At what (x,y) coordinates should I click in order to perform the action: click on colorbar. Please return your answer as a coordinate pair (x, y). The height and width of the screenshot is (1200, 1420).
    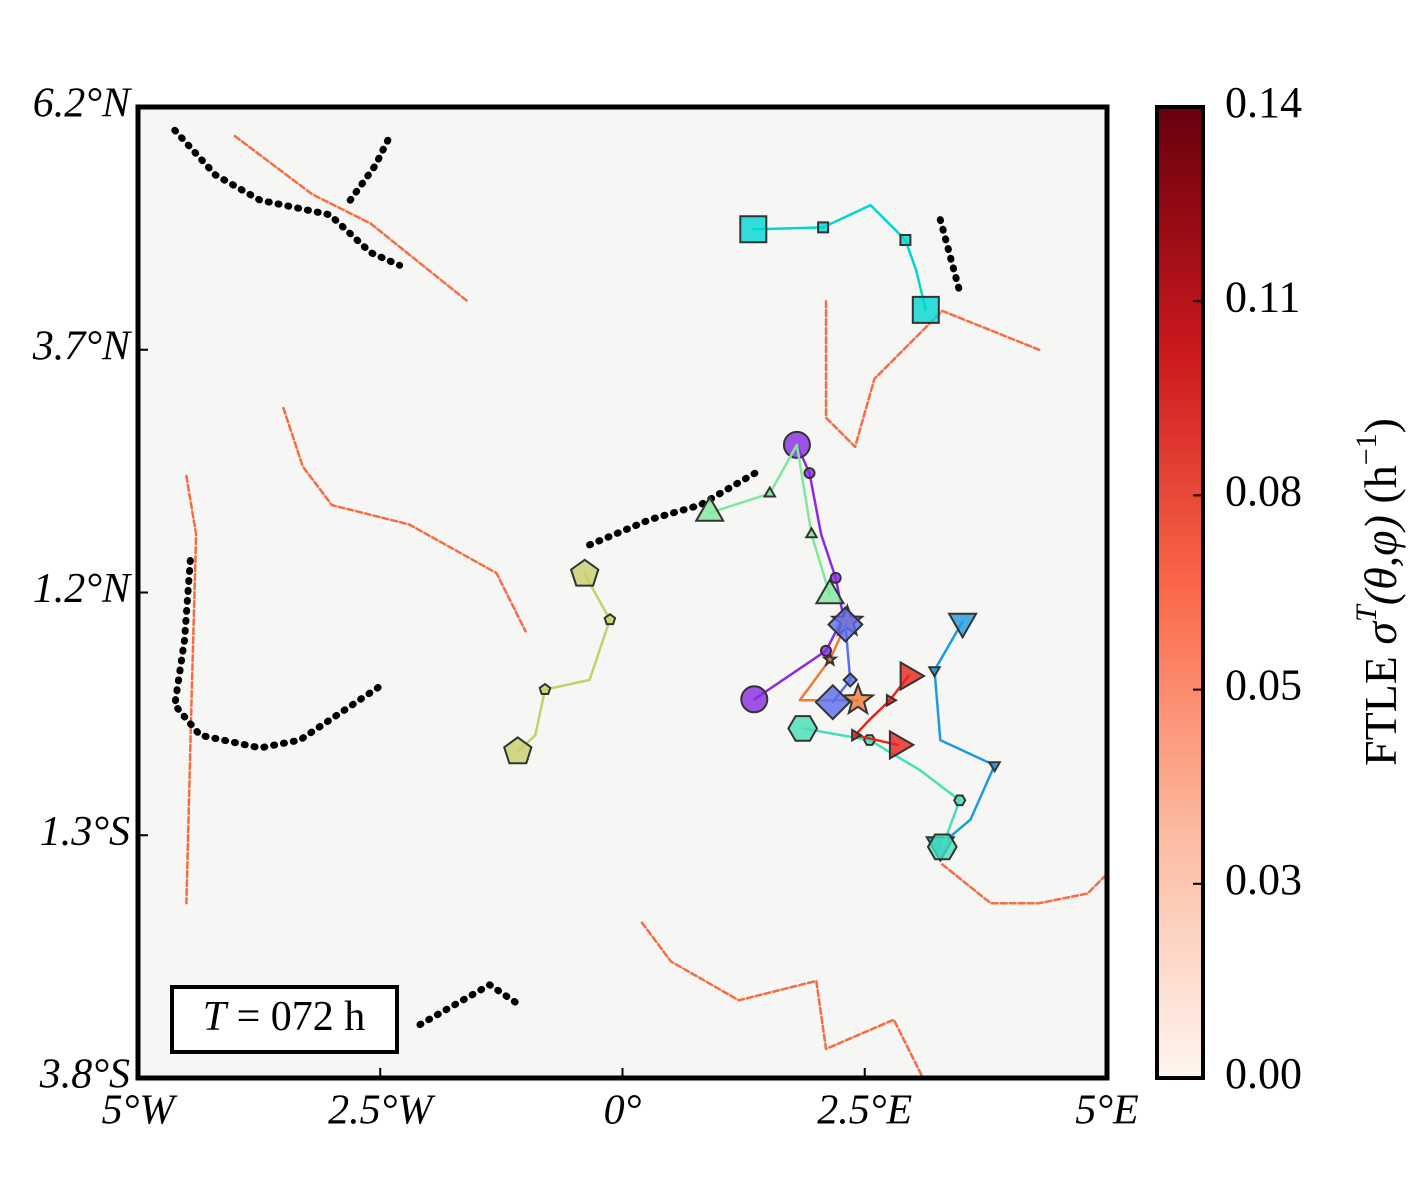
    Looking at the image, I should click on (1180, 592).